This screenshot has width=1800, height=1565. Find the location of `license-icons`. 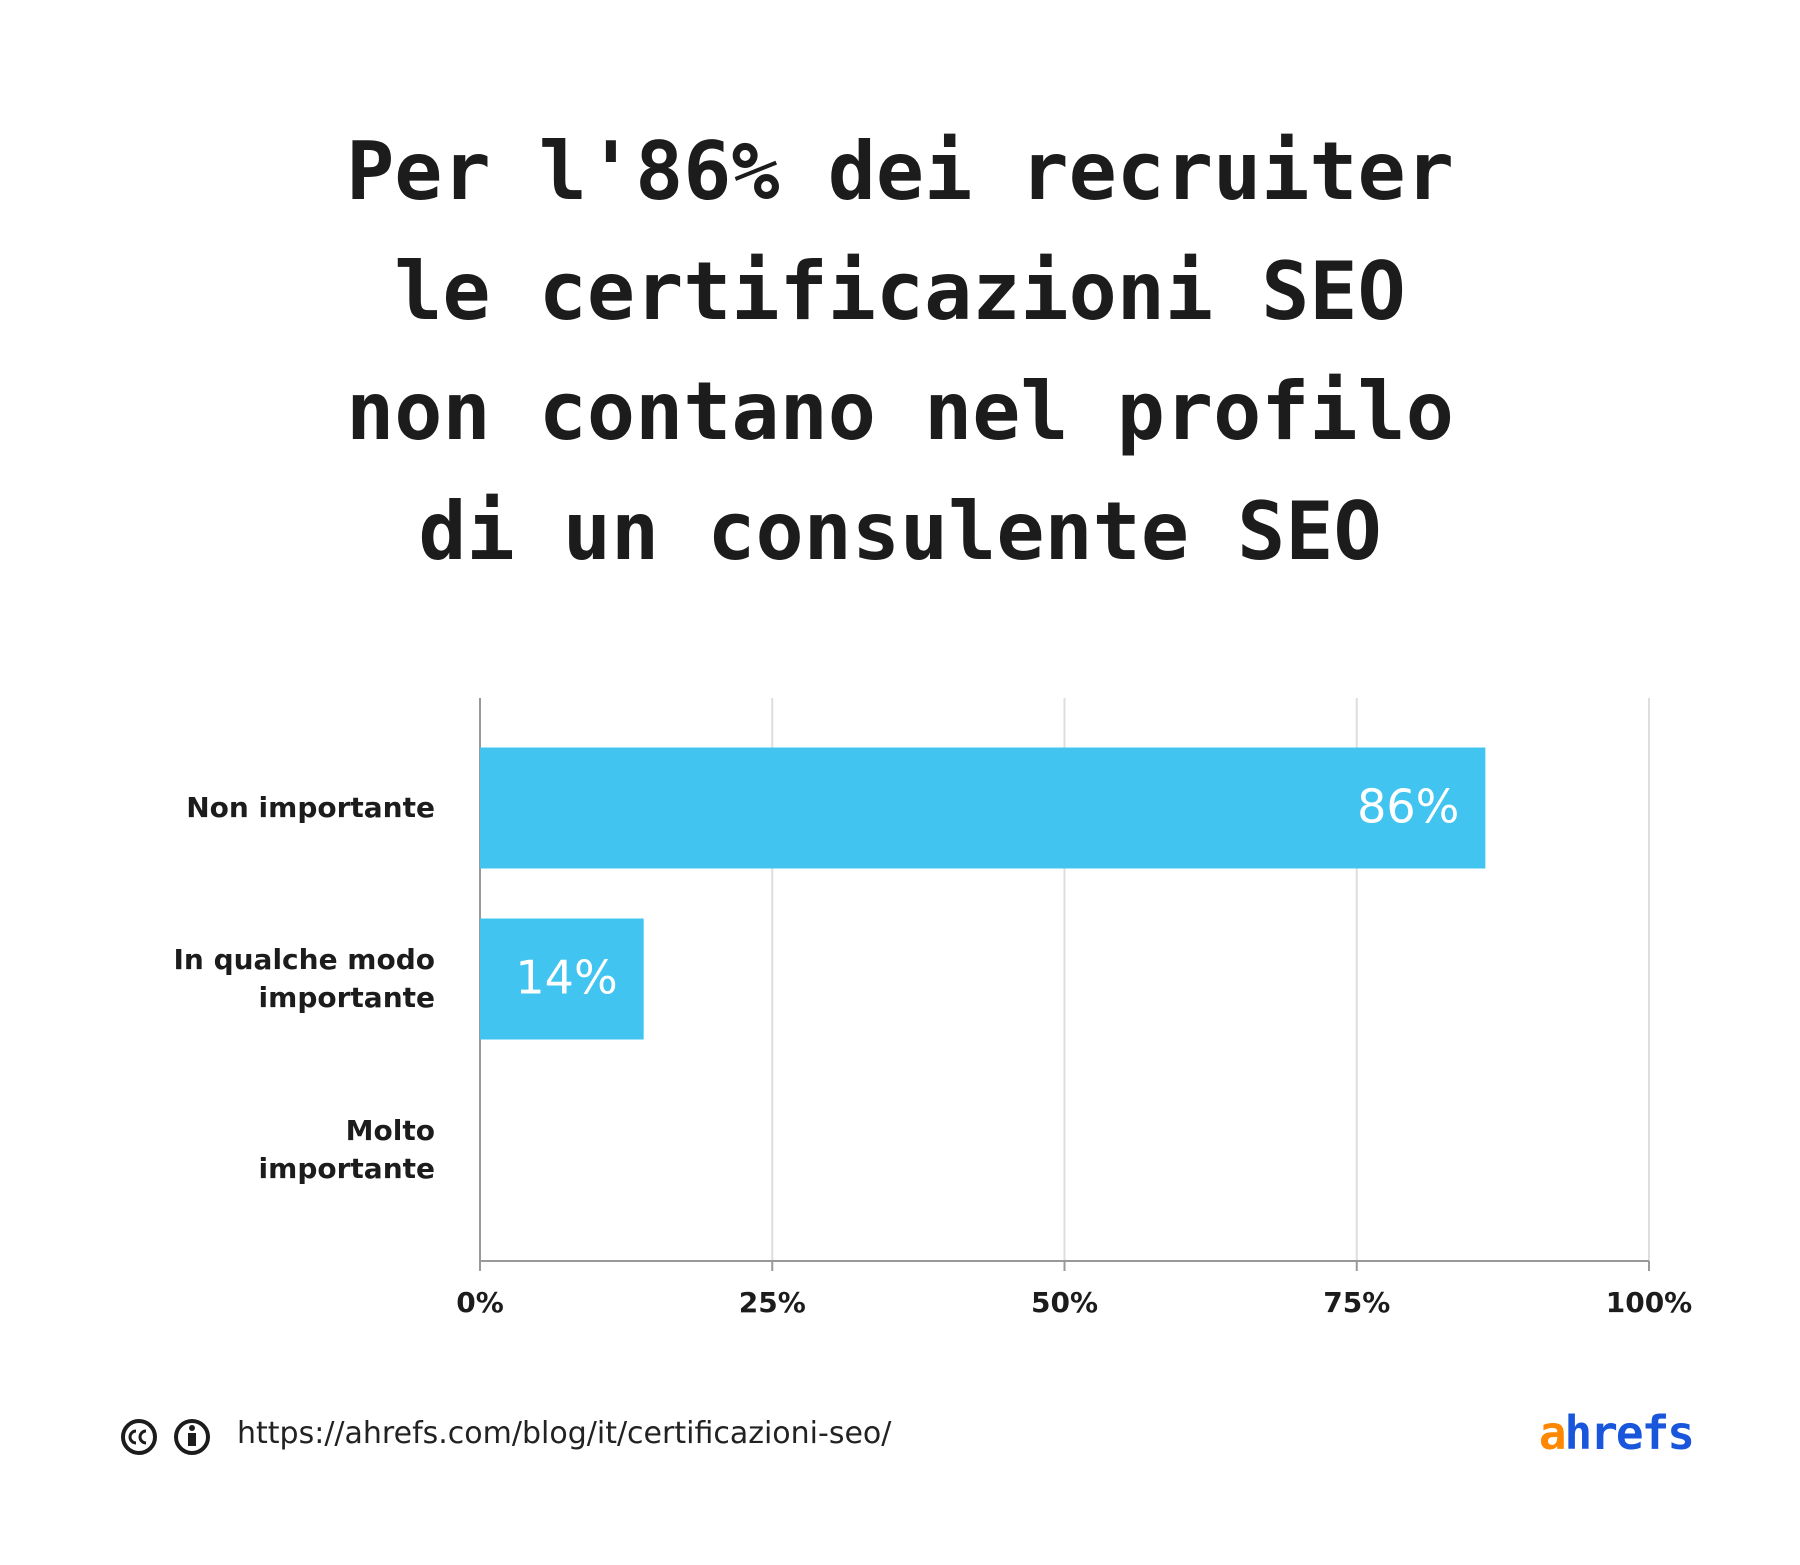

license-icons is located at coordinates (165, 1437).